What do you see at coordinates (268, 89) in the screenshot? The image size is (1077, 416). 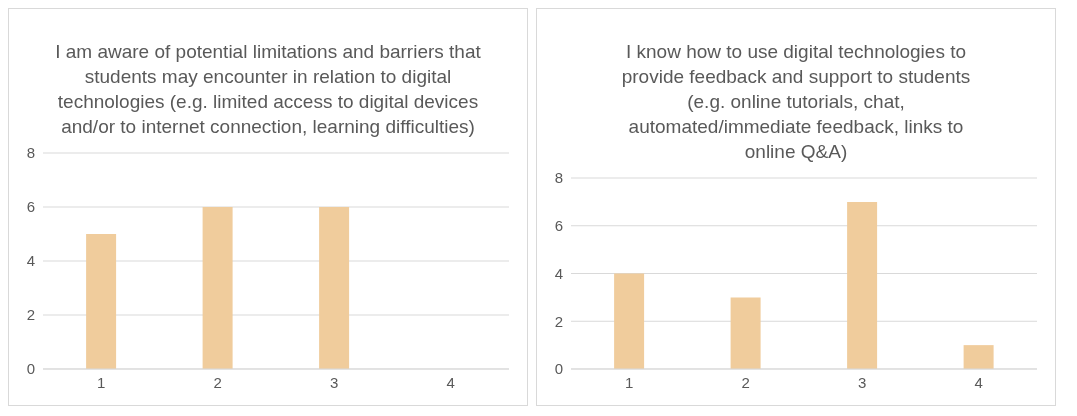 I see `chart-title: I am aware of potential limitations and barriers that students may encounter in relation to digital technologies (e.g. limited access to digital devices and/or to internet connection, learning difficulties)` at bounding box center [268, 89].